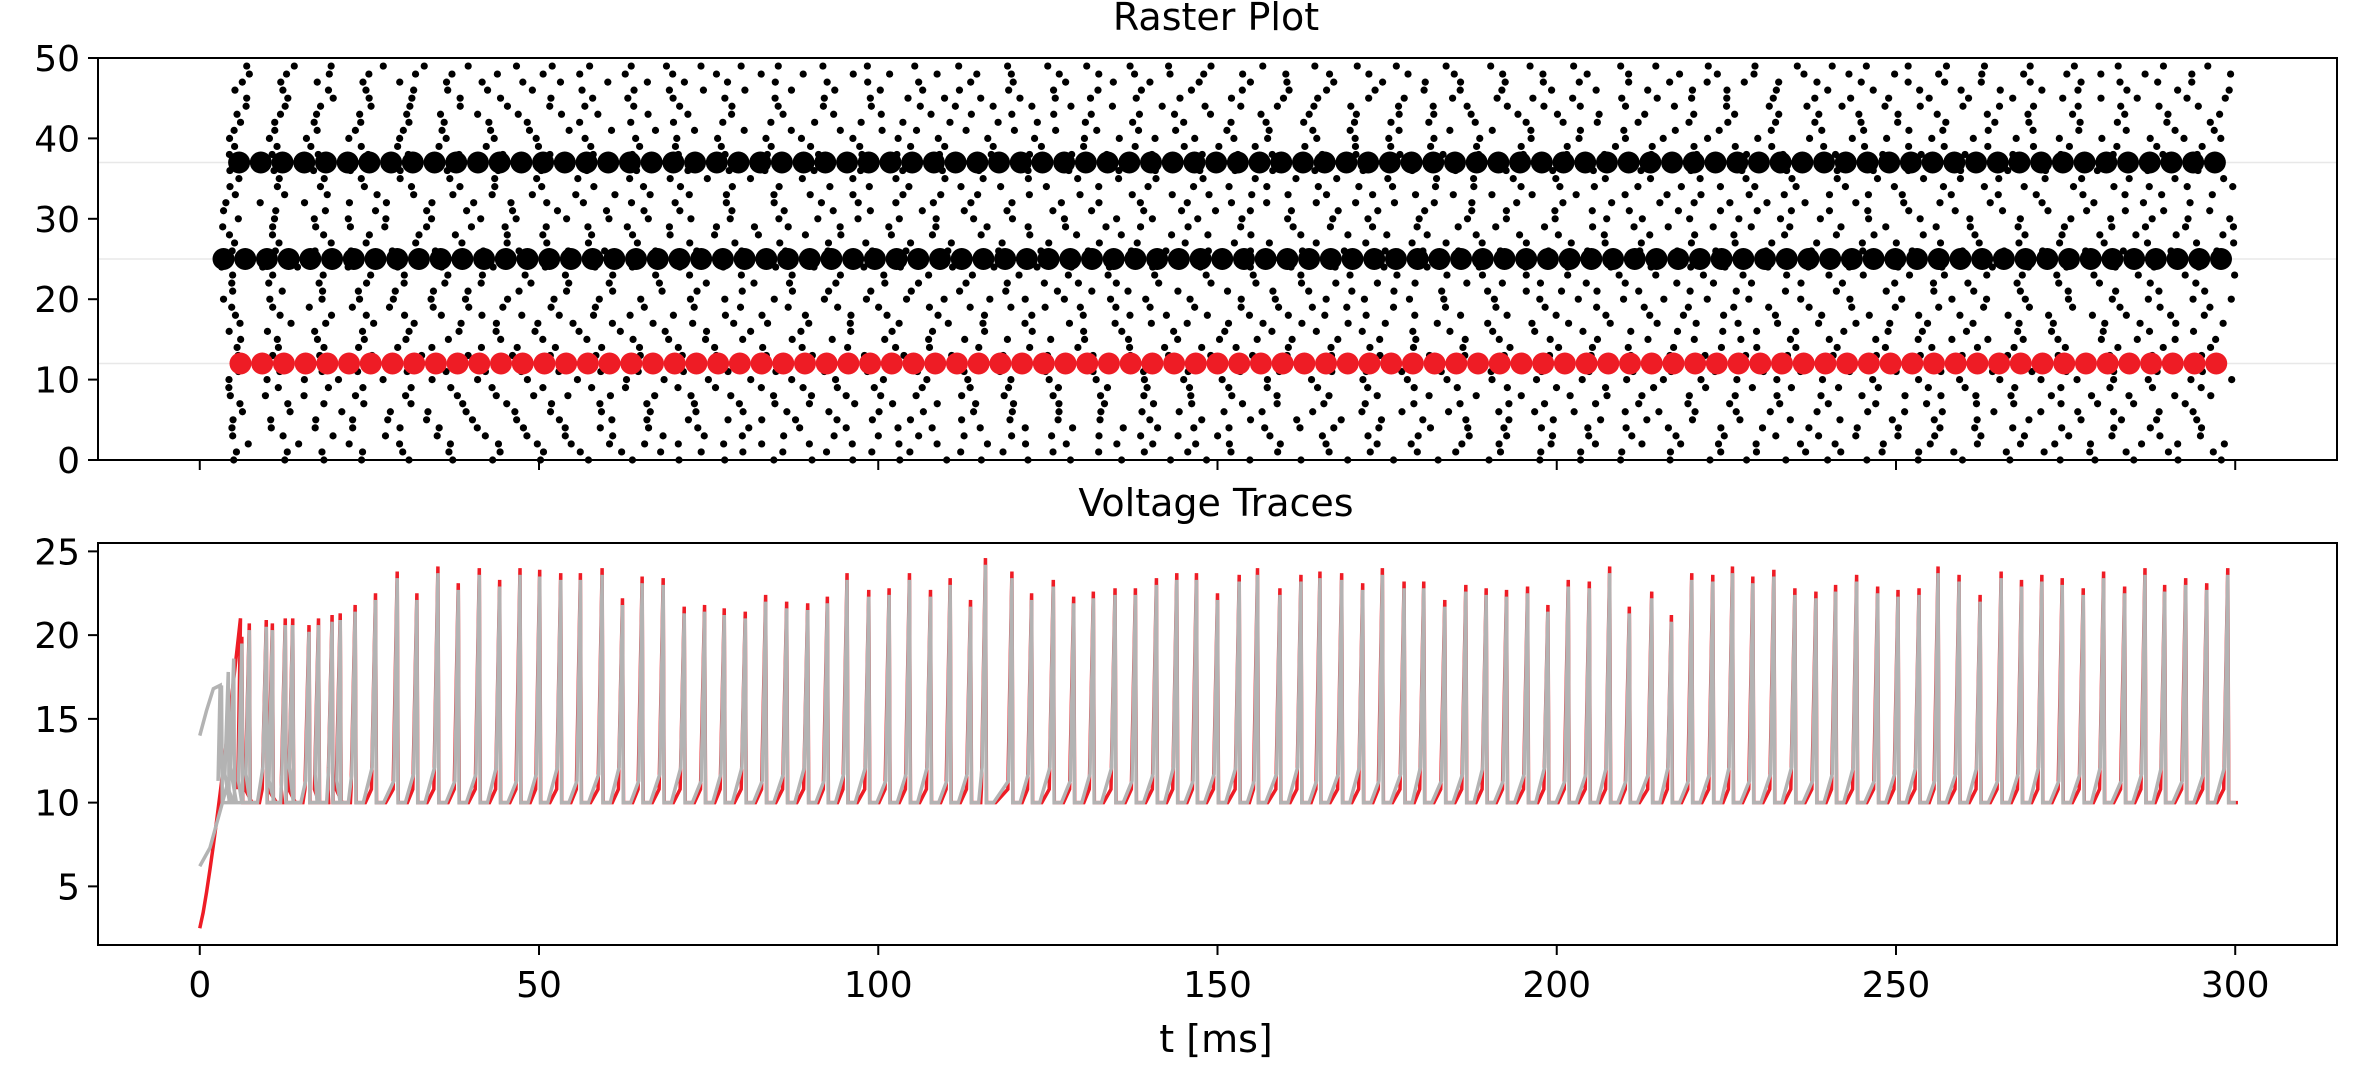 The width and height of the screenshot is (2370, 1068). I want to click on voltage-x-tick-label: 250, so click(1896, 985).